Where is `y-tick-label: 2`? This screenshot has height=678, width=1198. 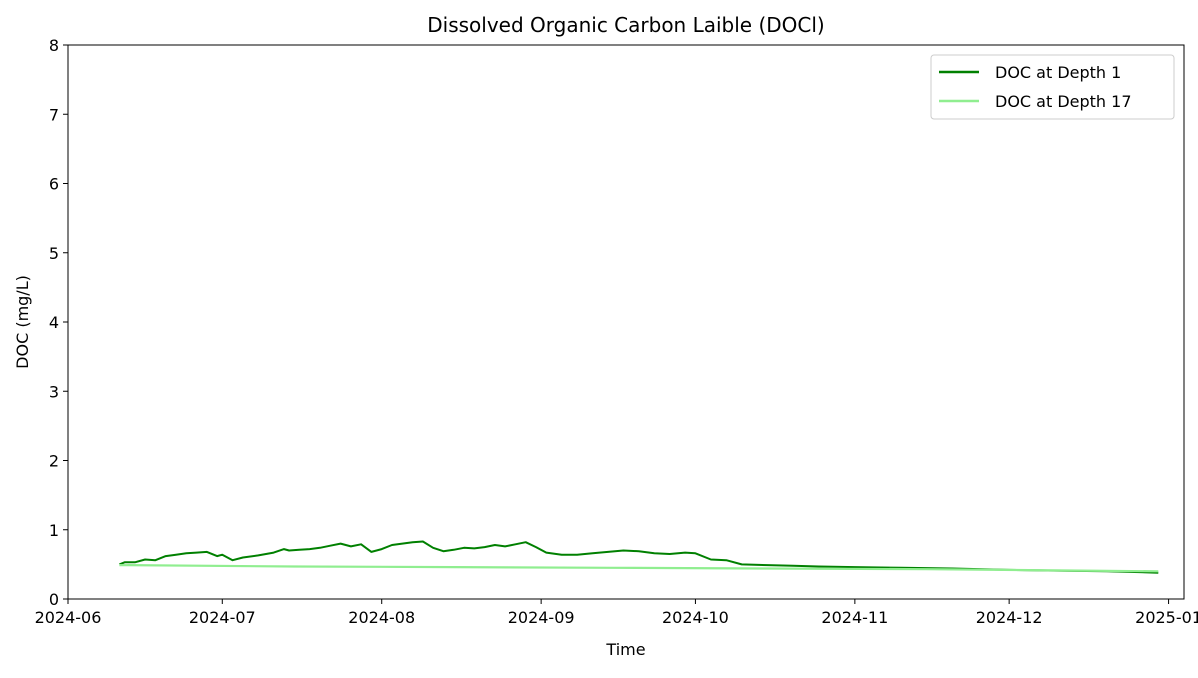
y-tick-label: 2 is located at coordinates (54, 461).